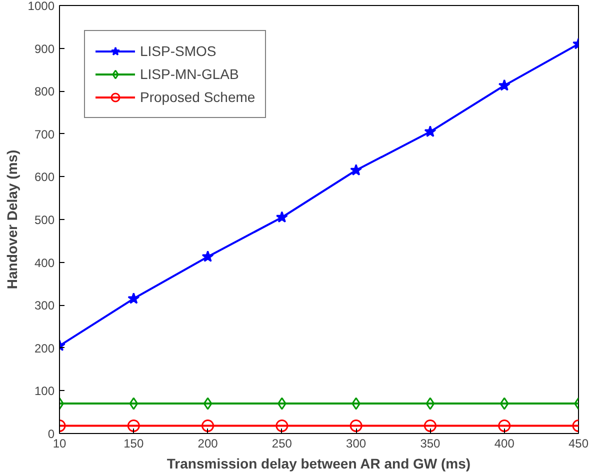 The width and height of the screenshot is (603, 476). I want to click on x-tick-label: 350, so click(430, 443).